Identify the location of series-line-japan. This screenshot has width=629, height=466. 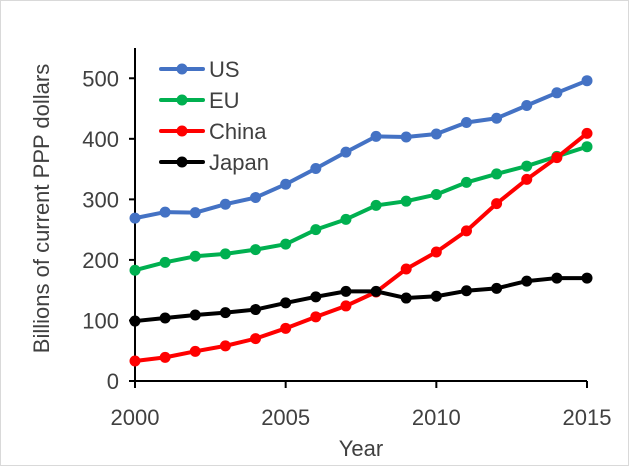
(361, 300).